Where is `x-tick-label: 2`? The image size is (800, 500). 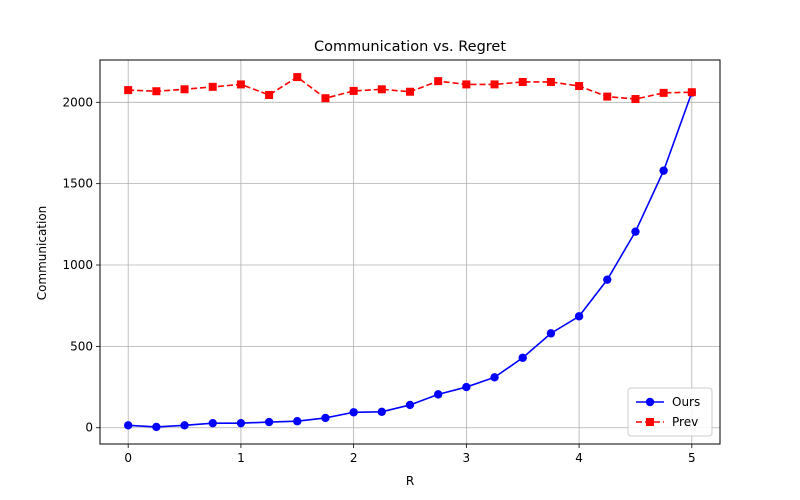
x-tick-label: 2 is located at coordinates (354, 458).